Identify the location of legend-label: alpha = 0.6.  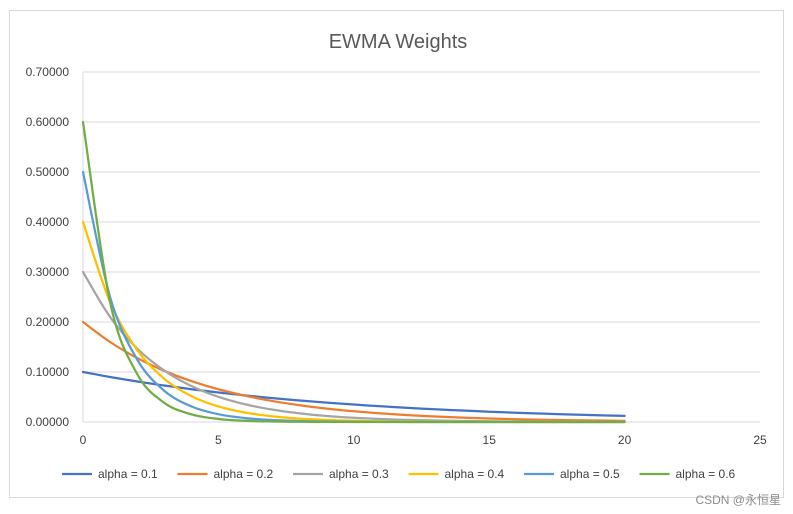
(706, 474).